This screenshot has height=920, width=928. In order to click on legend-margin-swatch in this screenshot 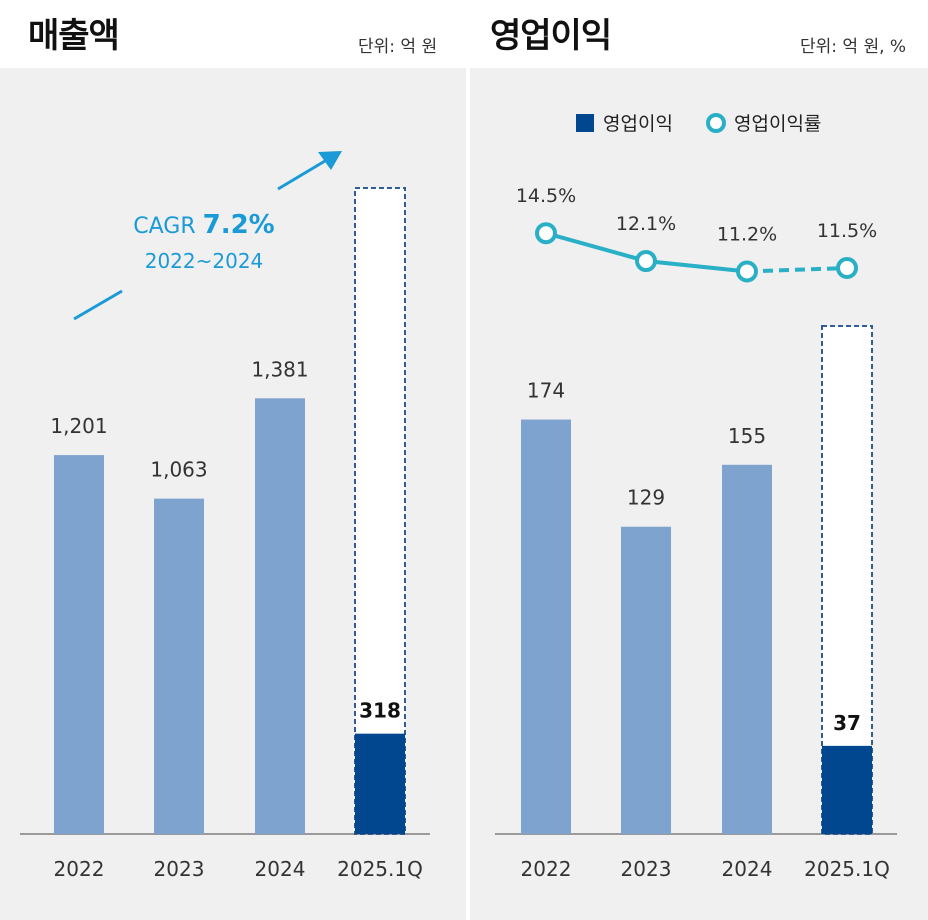, I will do `click(716, 123)`.